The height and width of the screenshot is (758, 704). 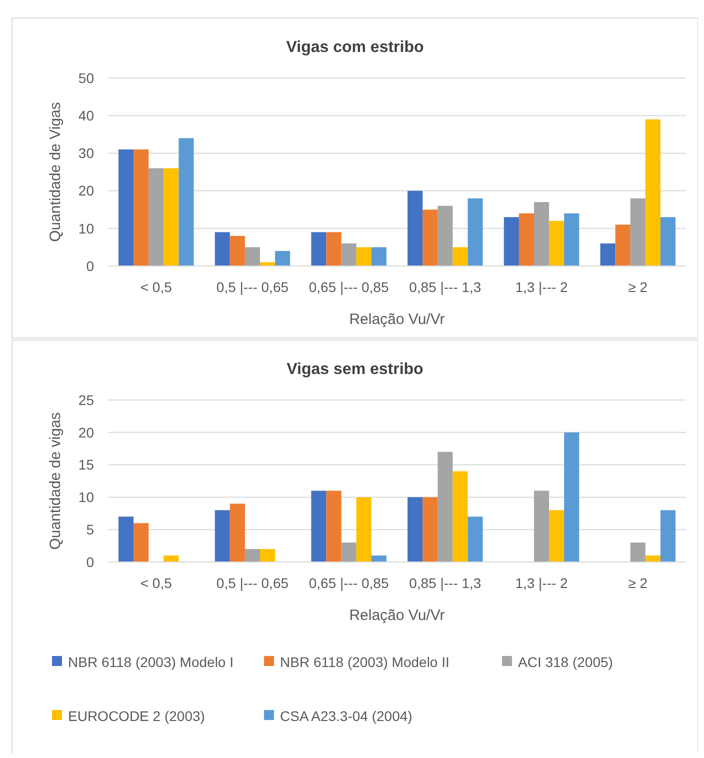 What do you see at coordinates (136, 716) in the screenshot?
I see `legend-label: EUROCODE 2 (2003)` at bounding box center [136, 716].